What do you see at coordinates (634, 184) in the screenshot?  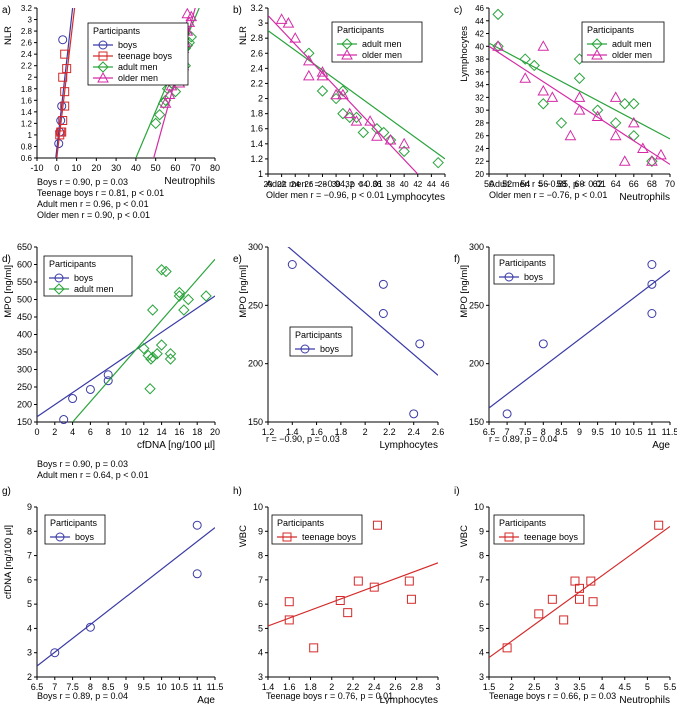 I see `x-tick-label: 66` at bounding box center [634, 184].